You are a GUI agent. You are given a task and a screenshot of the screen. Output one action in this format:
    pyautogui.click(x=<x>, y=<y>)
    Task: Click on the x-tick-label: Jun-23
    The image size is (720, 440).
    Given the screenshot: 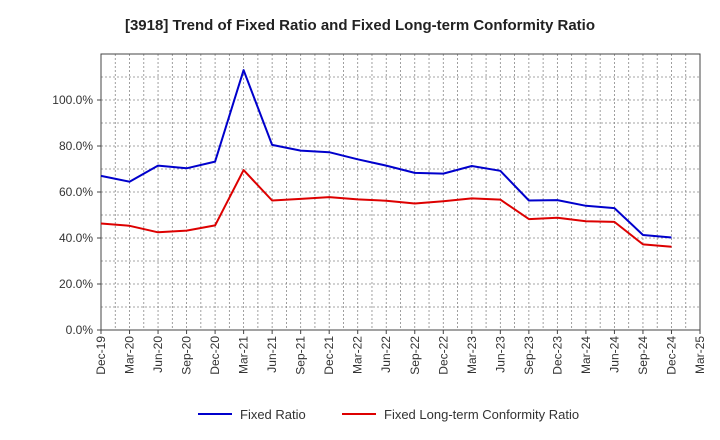 What is the action you would take?
    pyautogui.click(x=500, y=354)
    